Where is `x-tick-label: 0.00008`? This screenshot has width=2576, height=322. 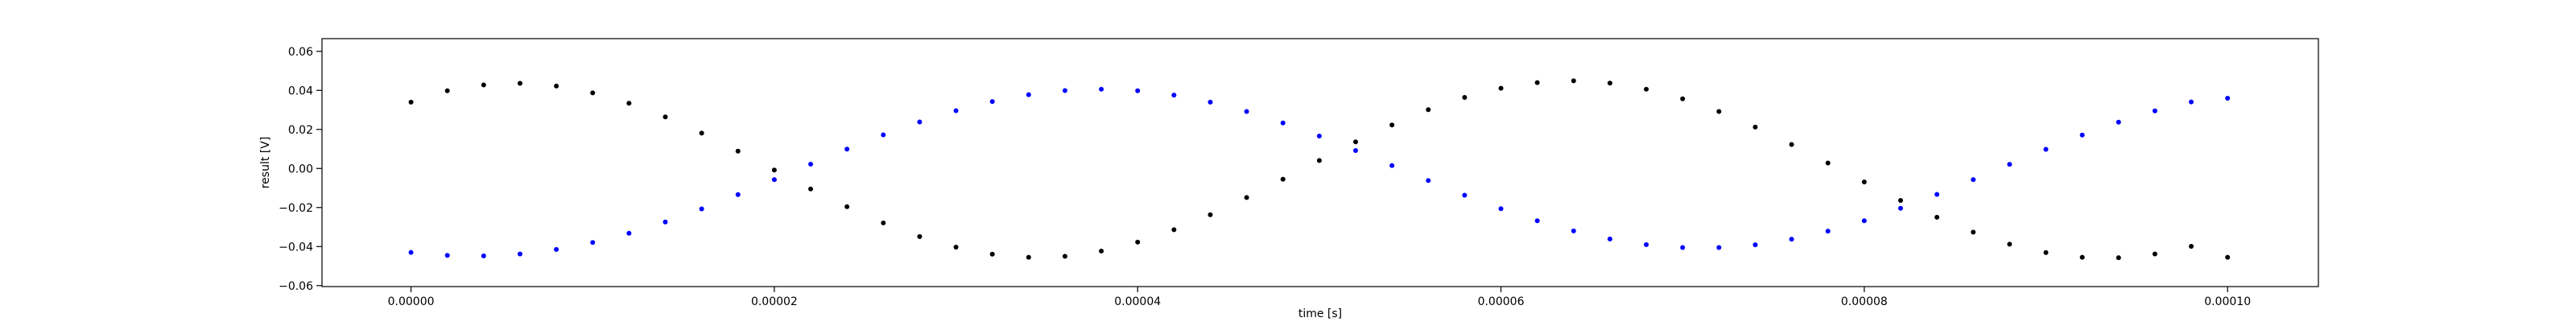
x-tick-label: 0.00008 is located at coordinates (1864, 301).